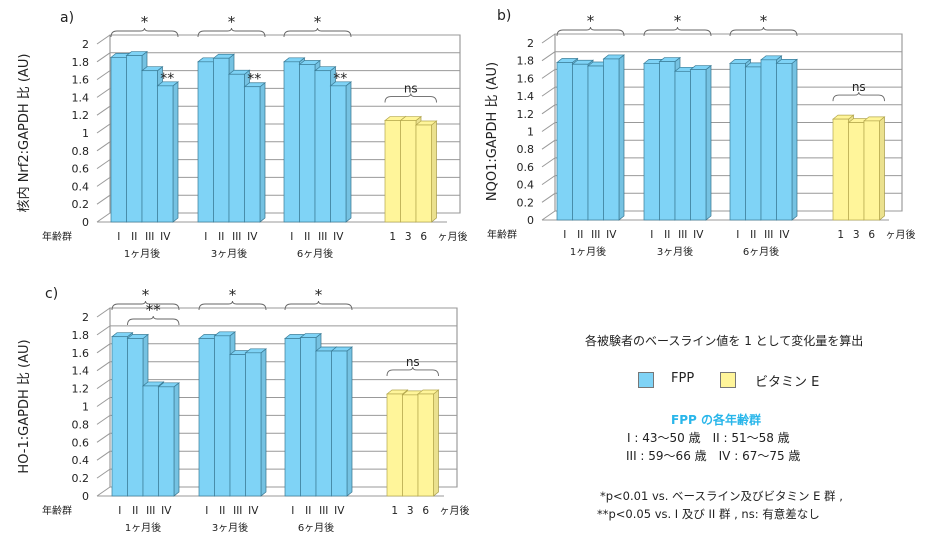 The width and height of the screenshot is (940, 546). Describe the element at coordinates (526, 61) in the screenshot. I see `y-tick-label: 1.8` at that location.